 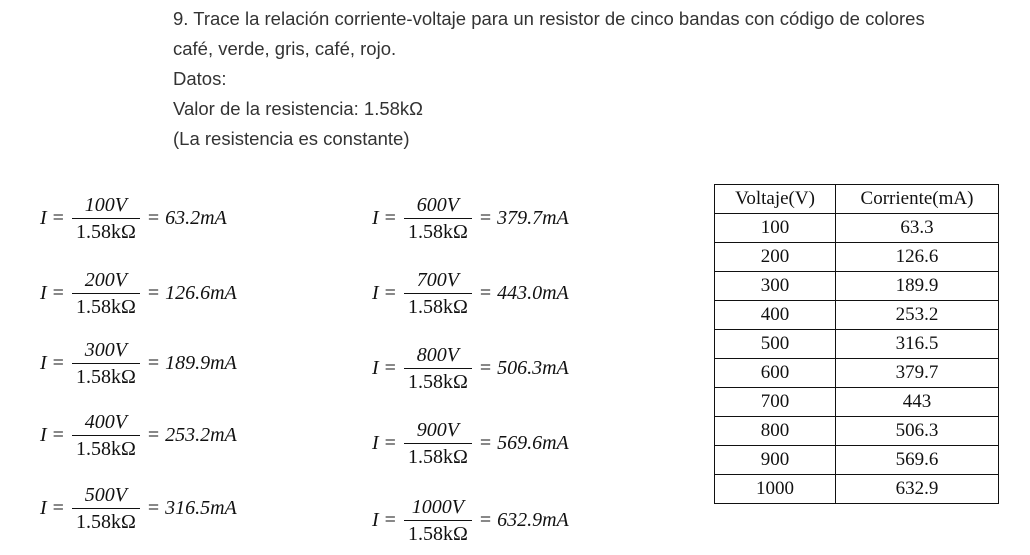 What do you see at coordinates (917, 460) in the screenshot?
I see `current-cell: 569.6` at bounding box center [917, 460].